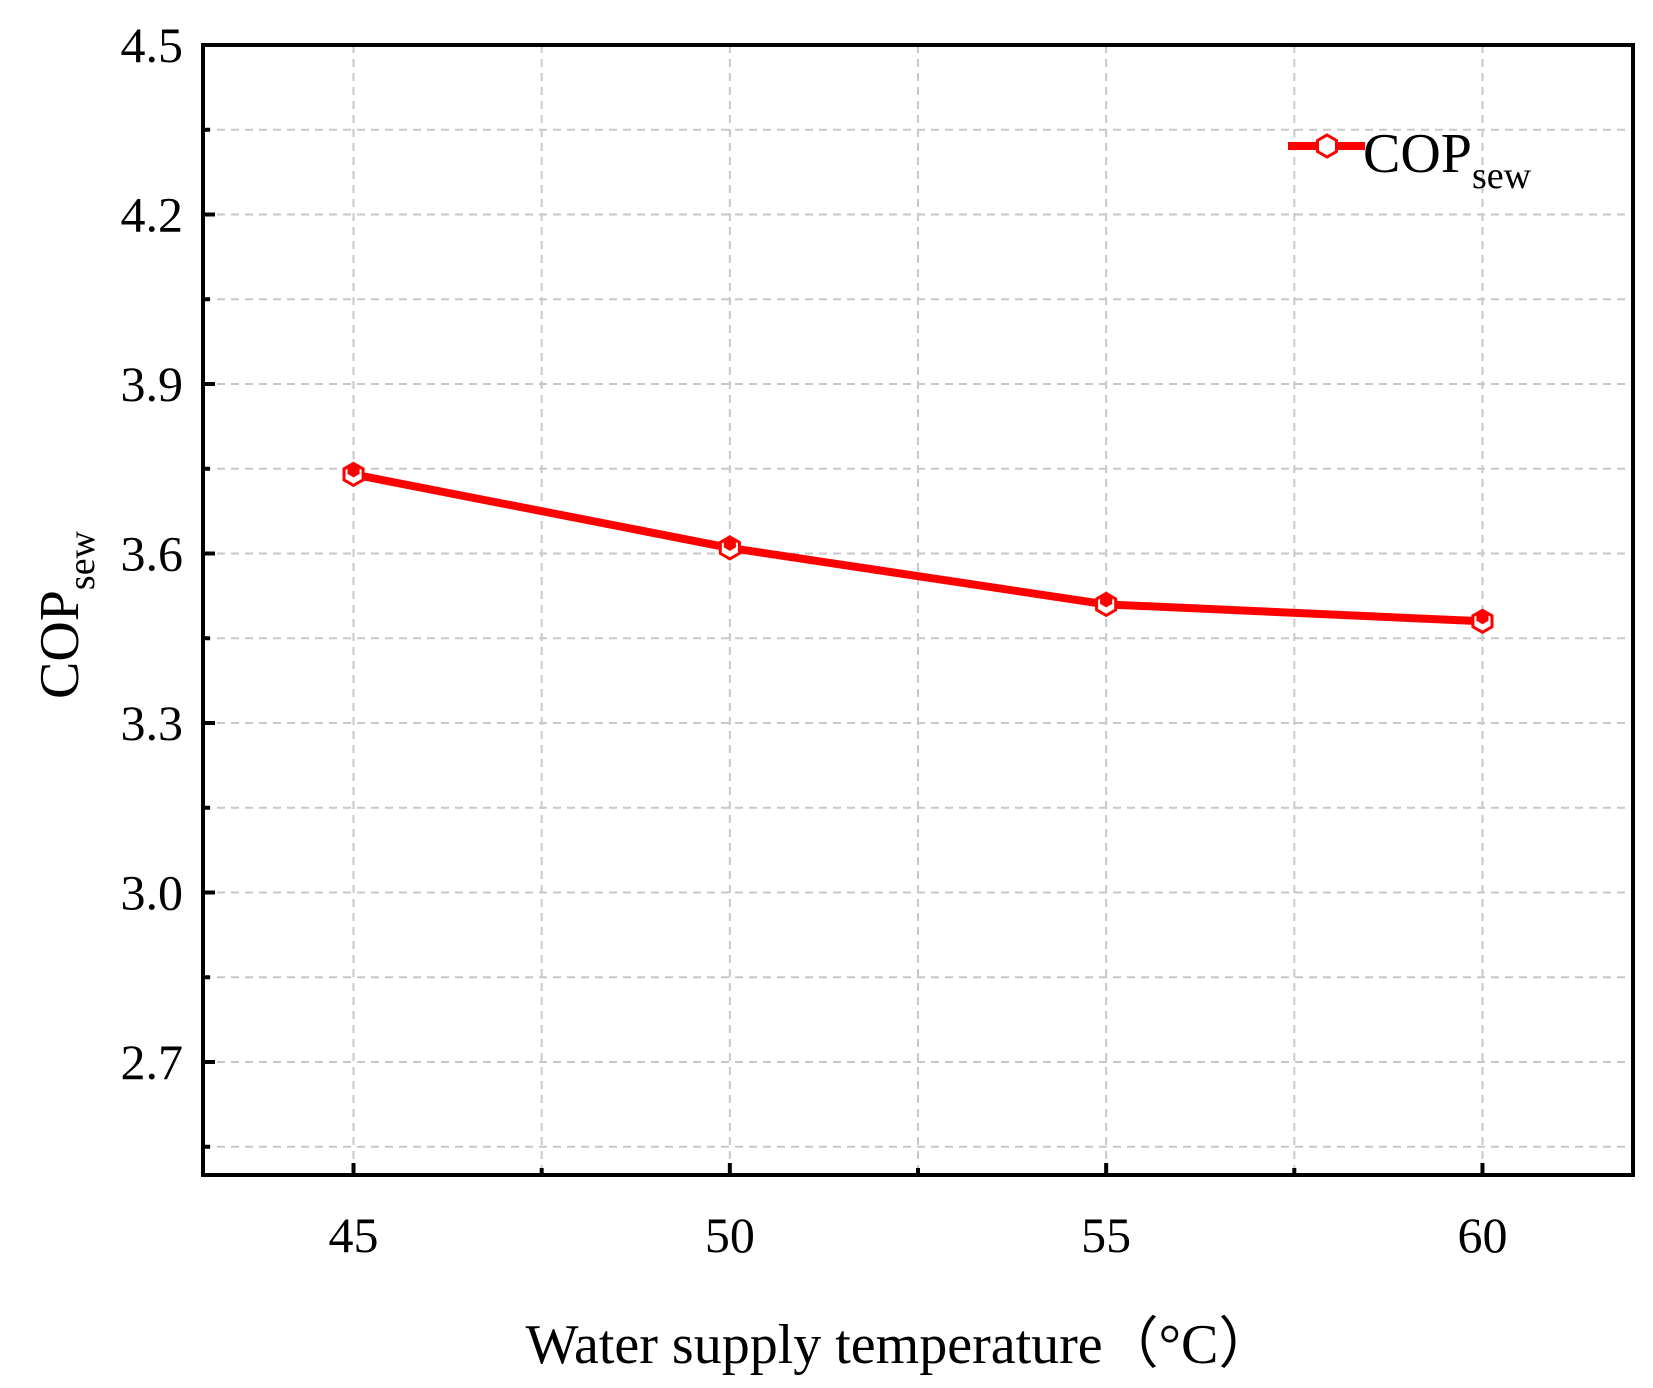  Describe the element at coordinates (1502, 176) in the screenshot. I see `legend-label-subscript: sew` at that location.